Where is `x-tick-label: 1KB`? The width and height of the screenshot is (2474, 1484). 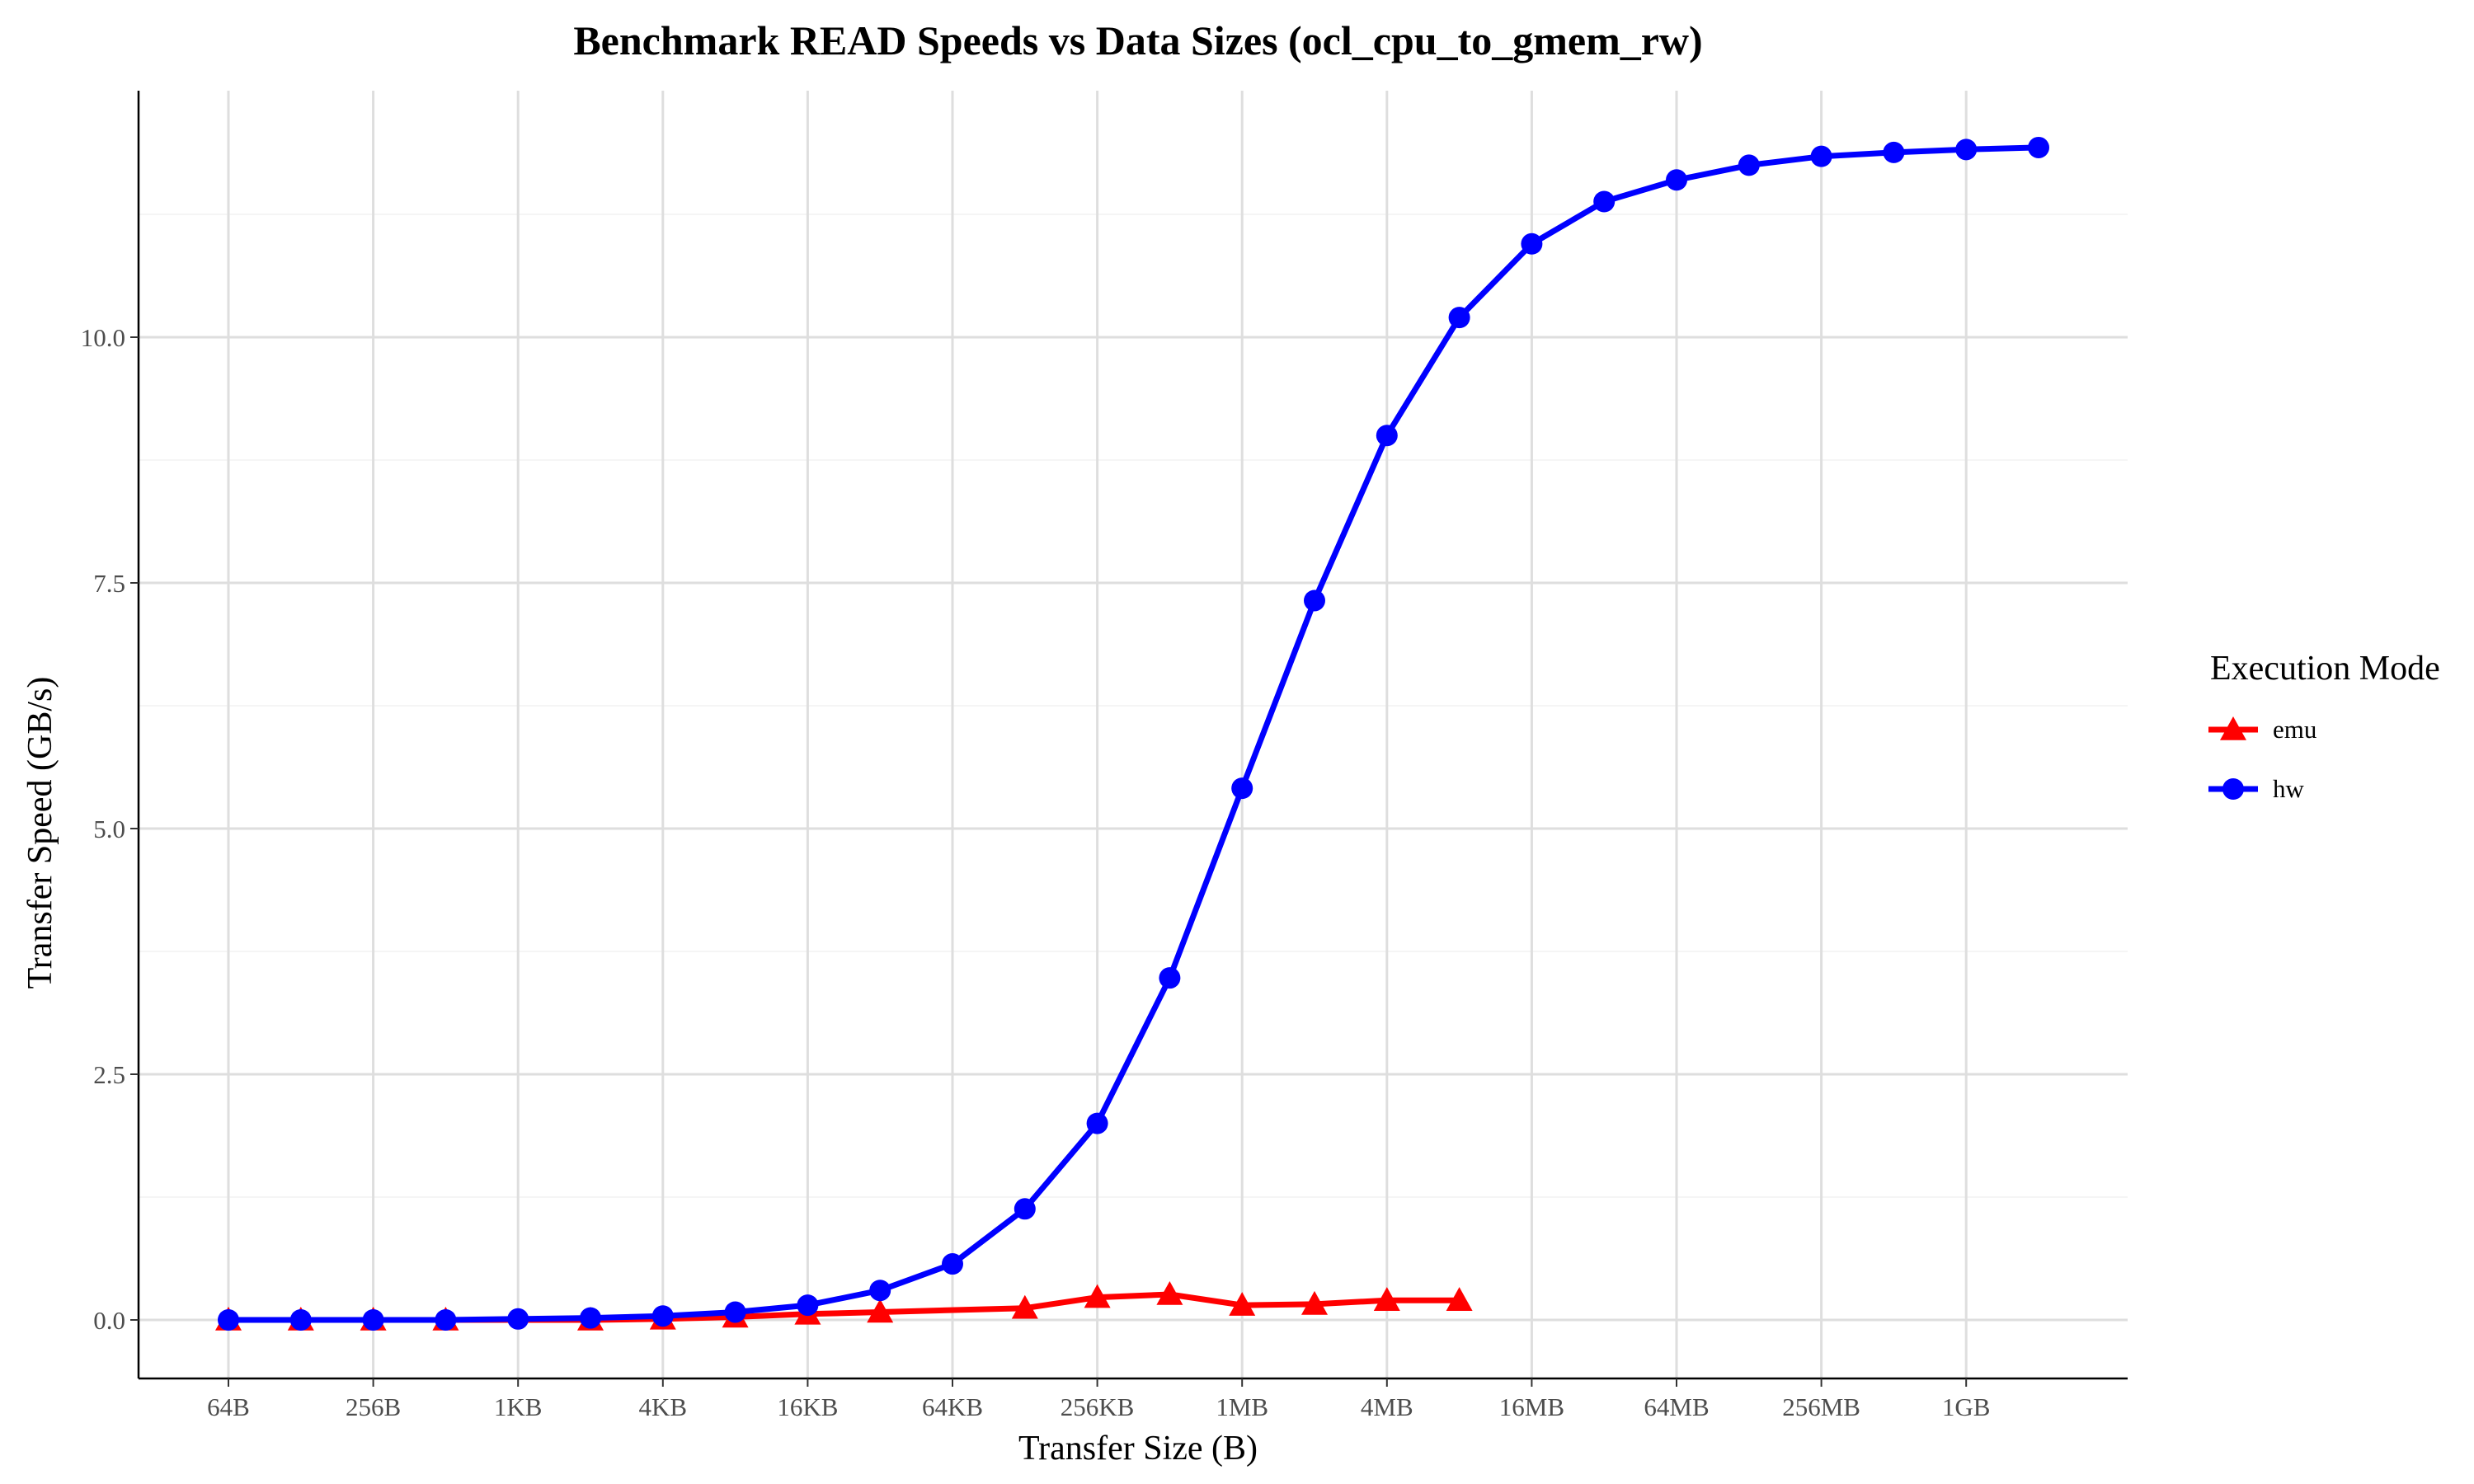 x-tick-label: 1KB is located at coordinates (518, 1406).